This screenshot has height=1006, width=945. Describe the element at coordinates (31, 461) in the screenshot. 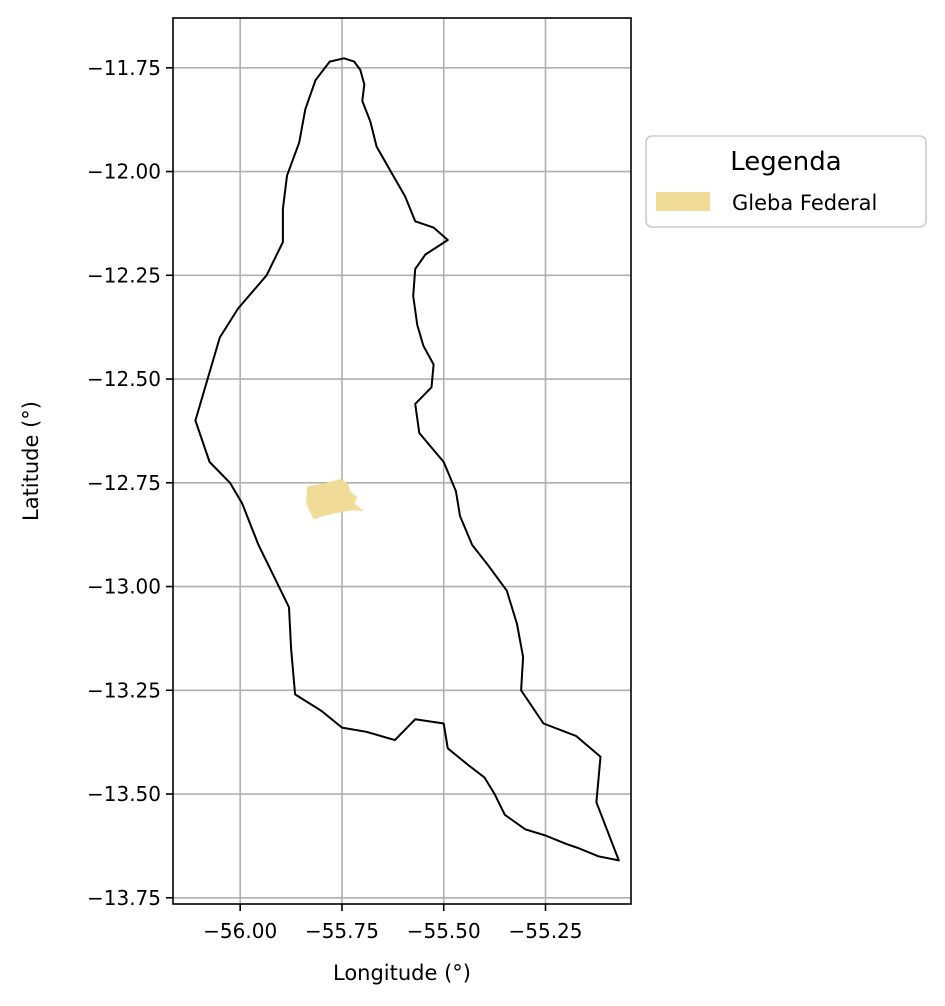

I see `y-axis-title: Latitude (°)` at that location.